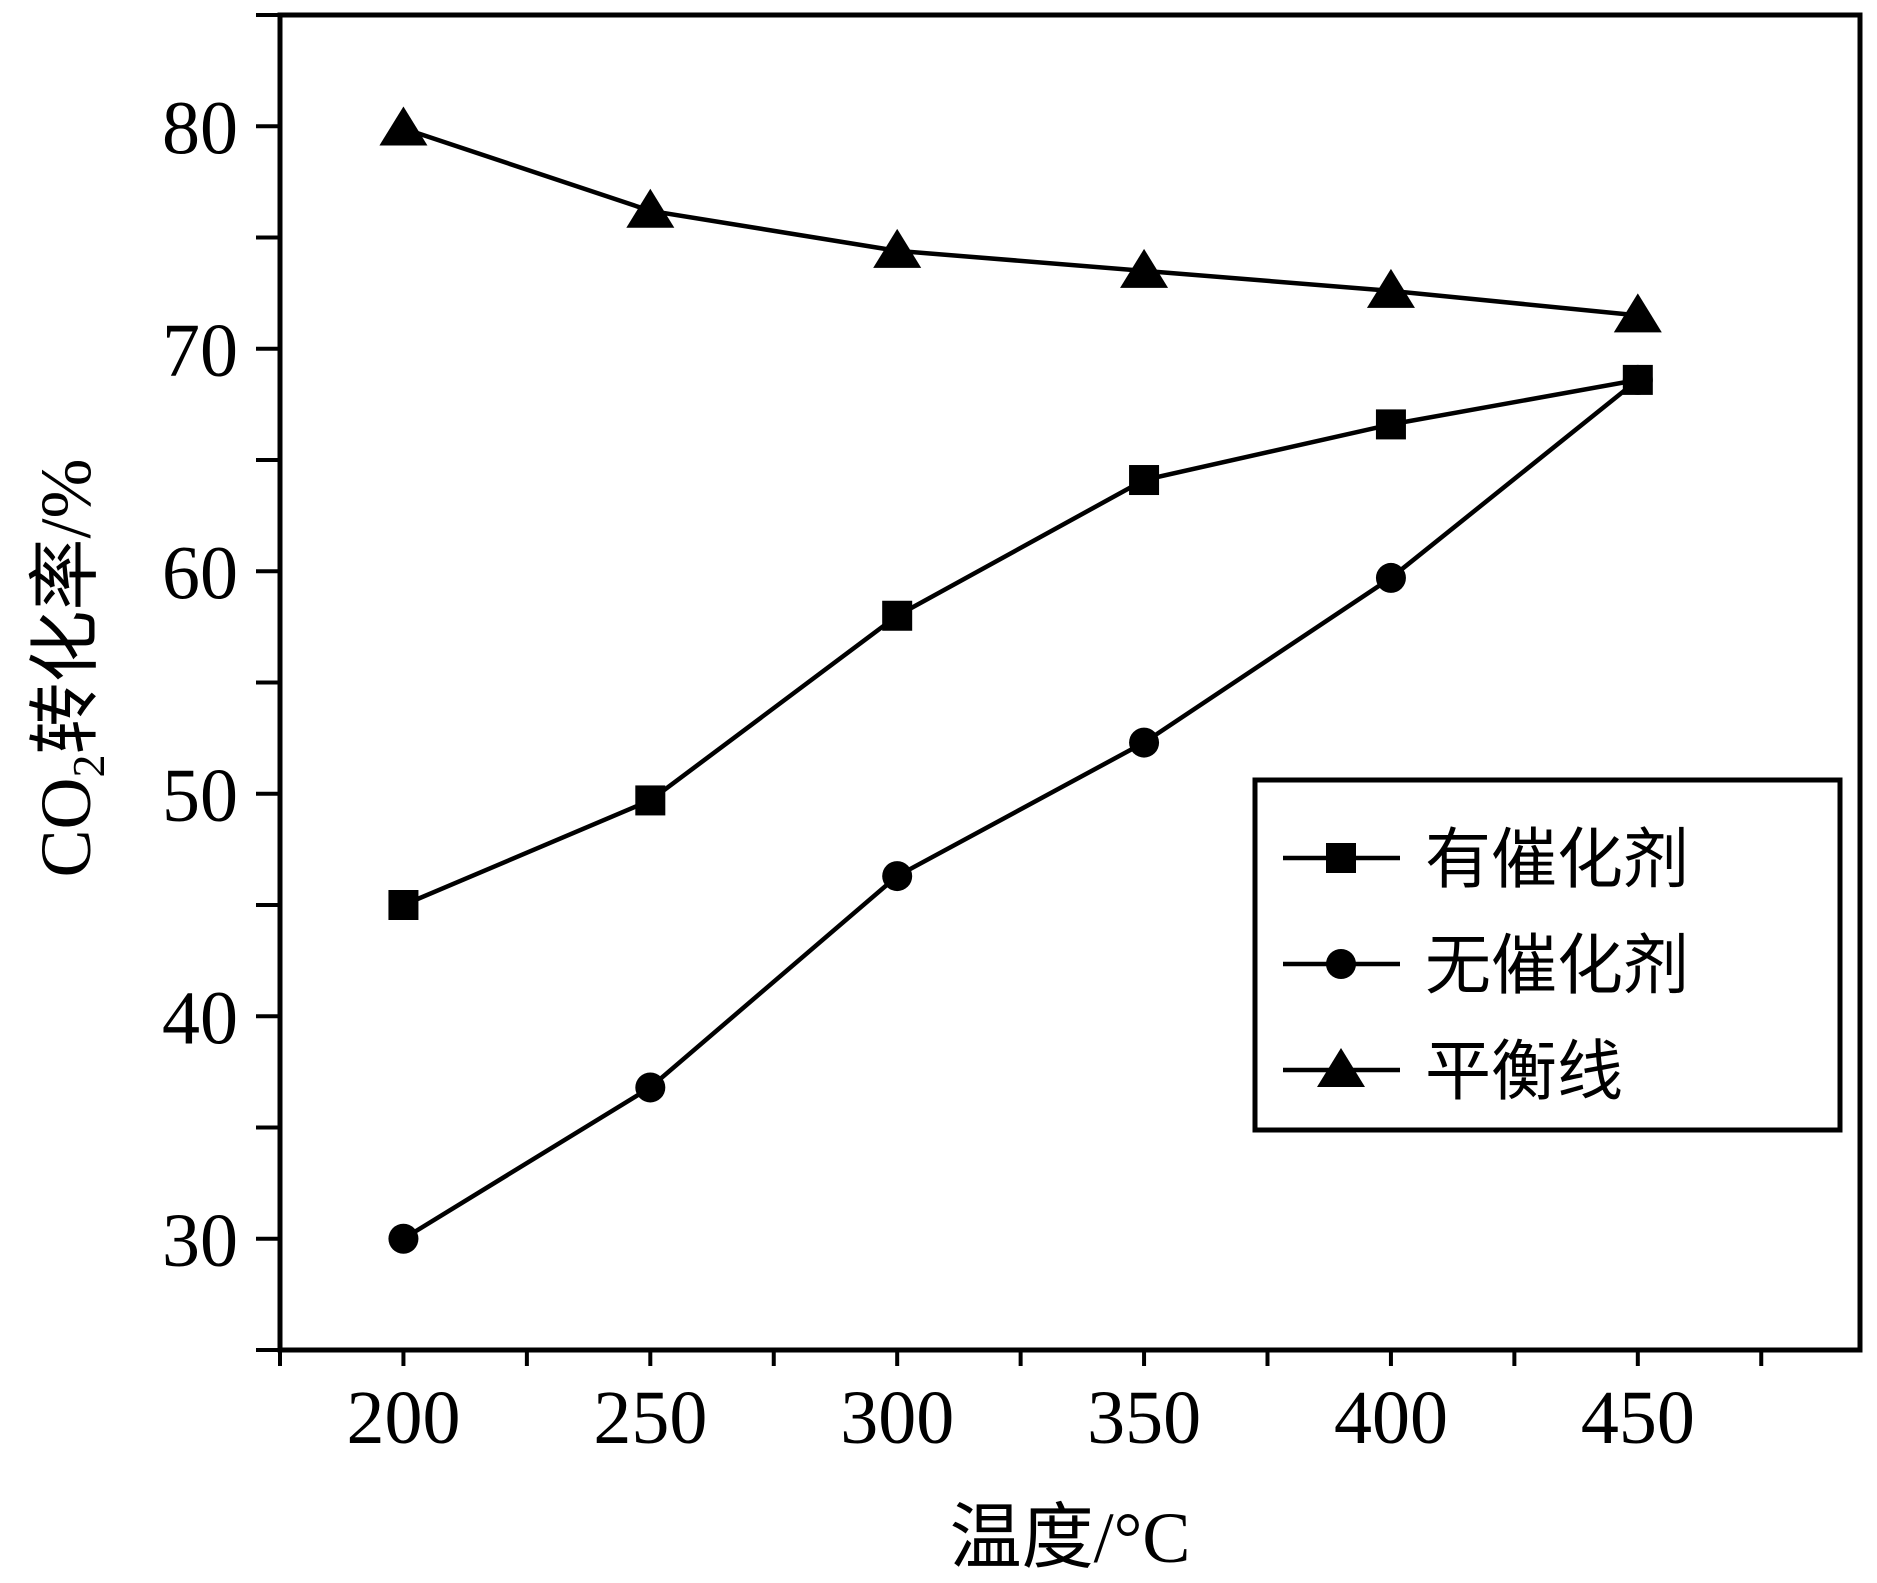 The width and height of the screenshot is (1877, 1583). What do you see at coordinates (66, 827) in the screenshot?
I see `y-axis-title-prefix: CO` at bounding box center [66, 827].